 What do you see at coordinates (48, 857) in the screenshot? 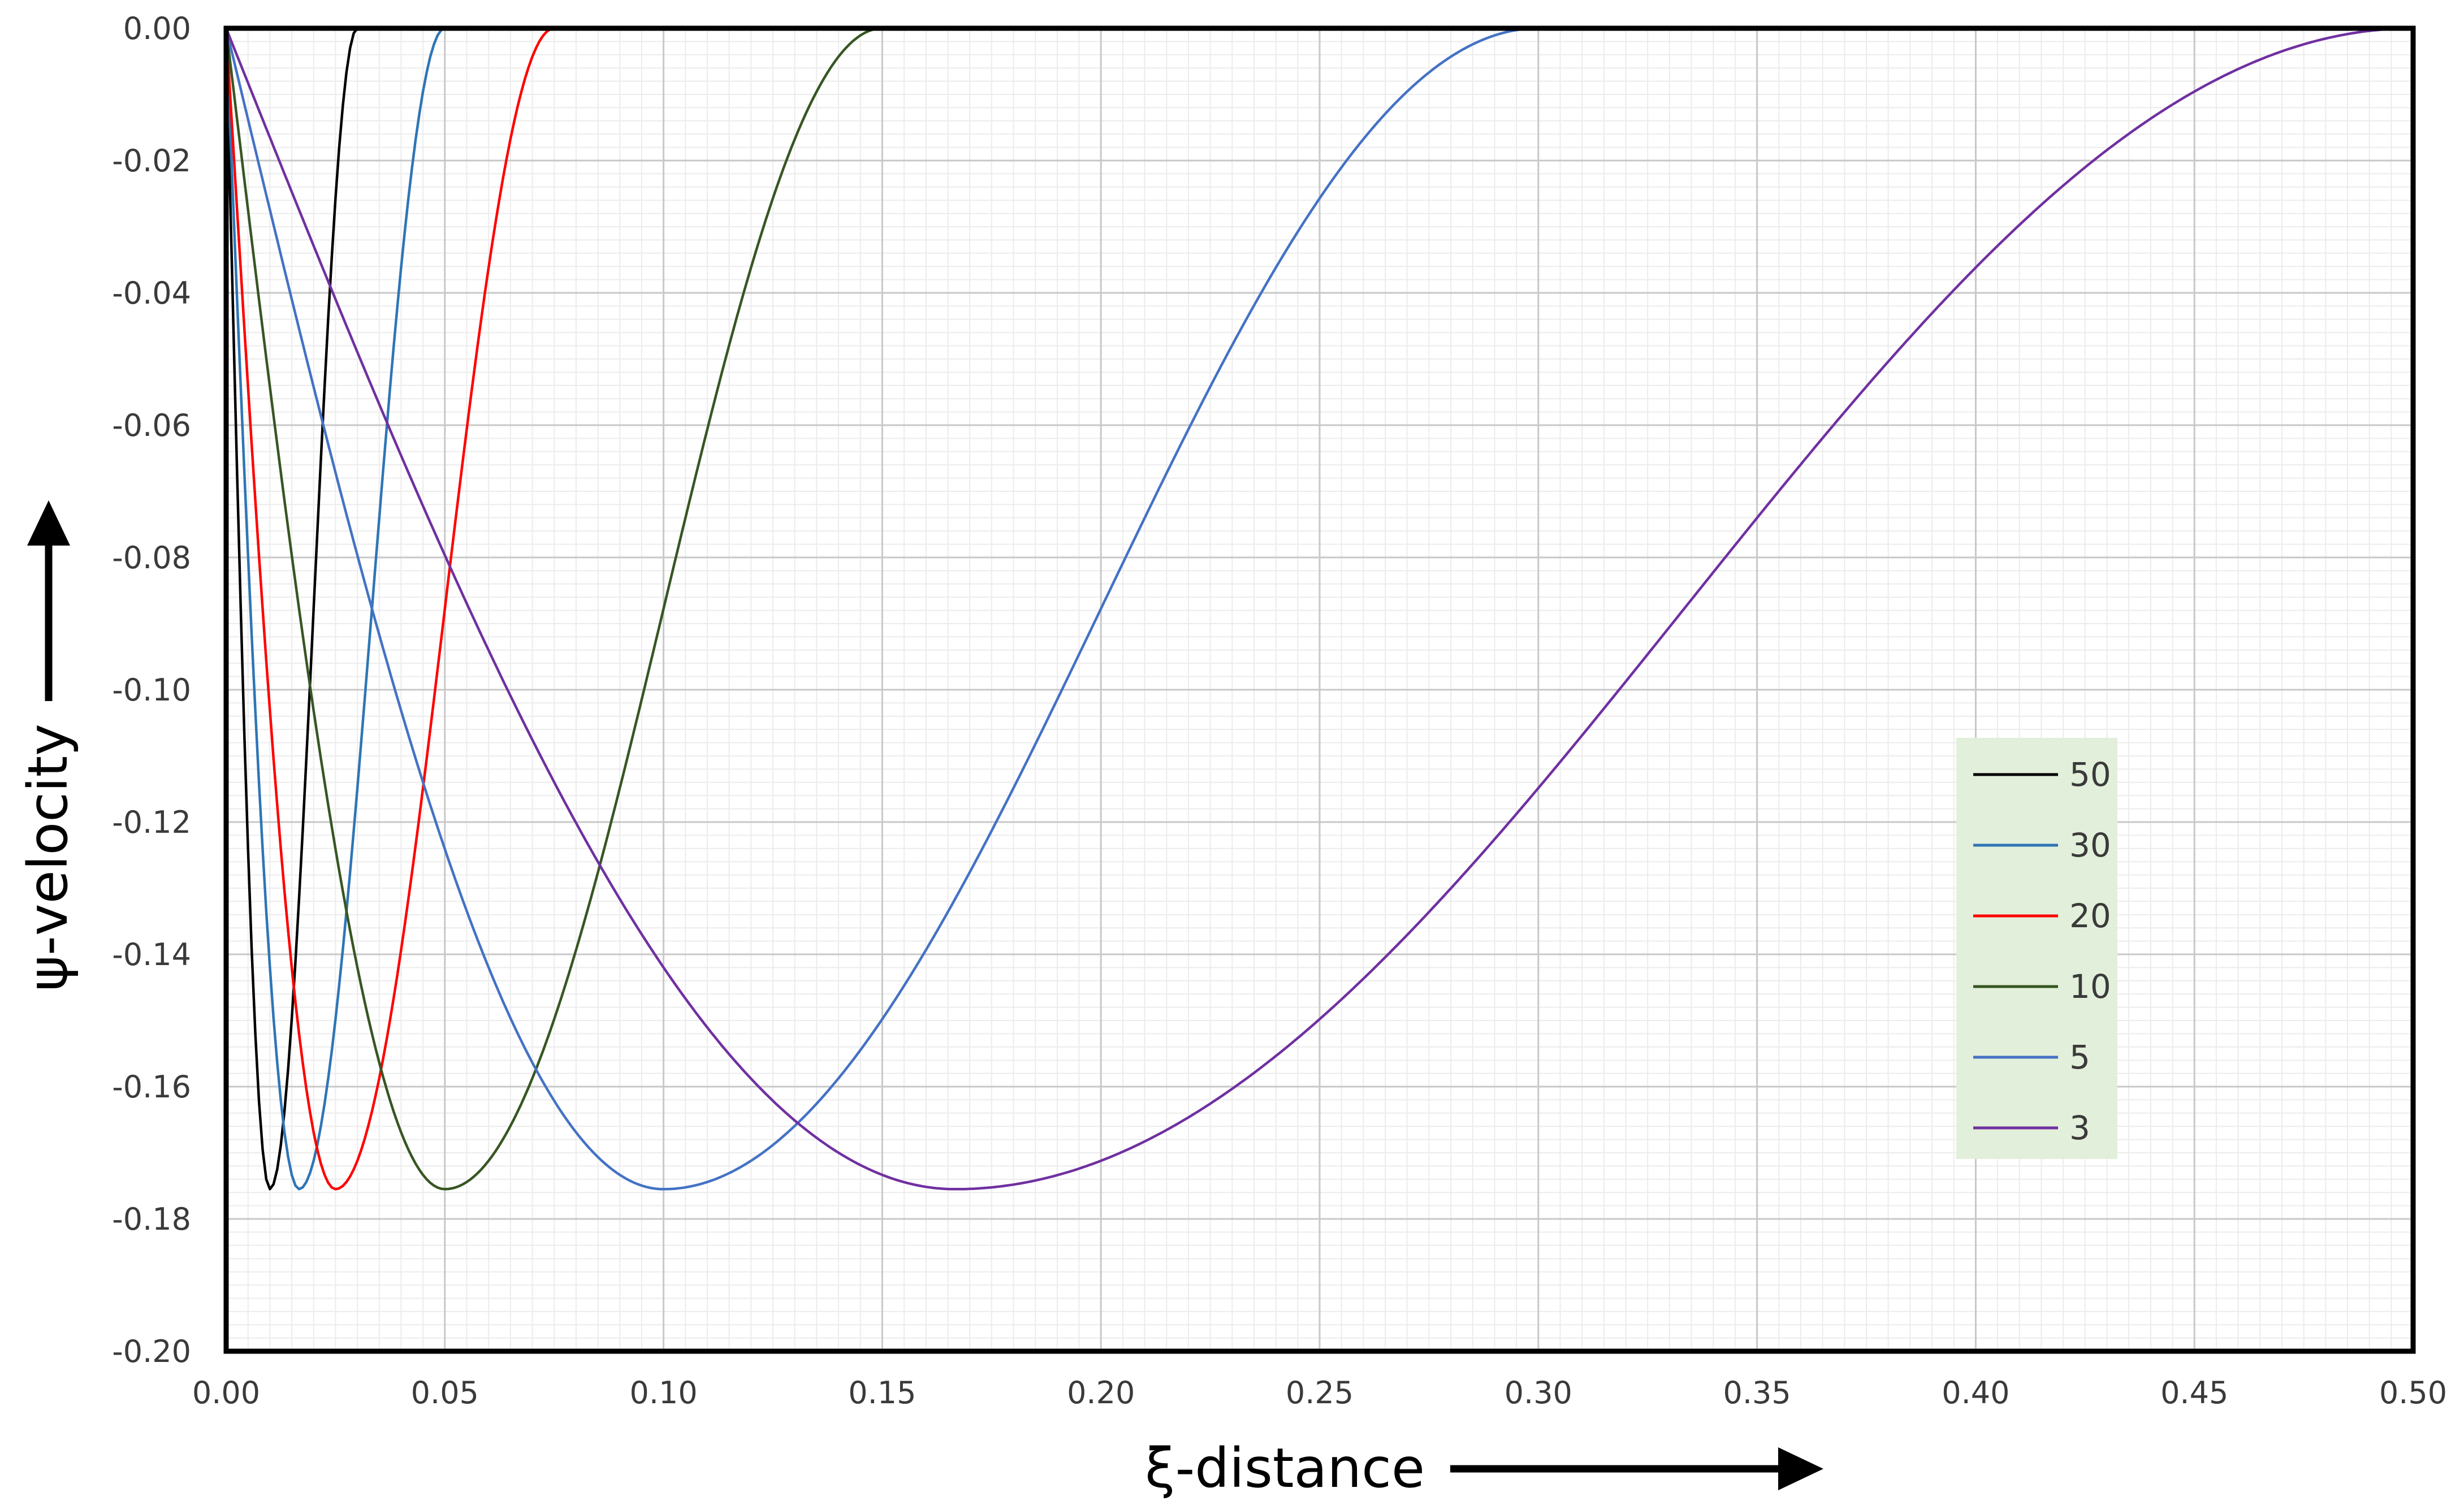
I see `y-axis-title: ψ-velocity` at bounding box center [48, 857].